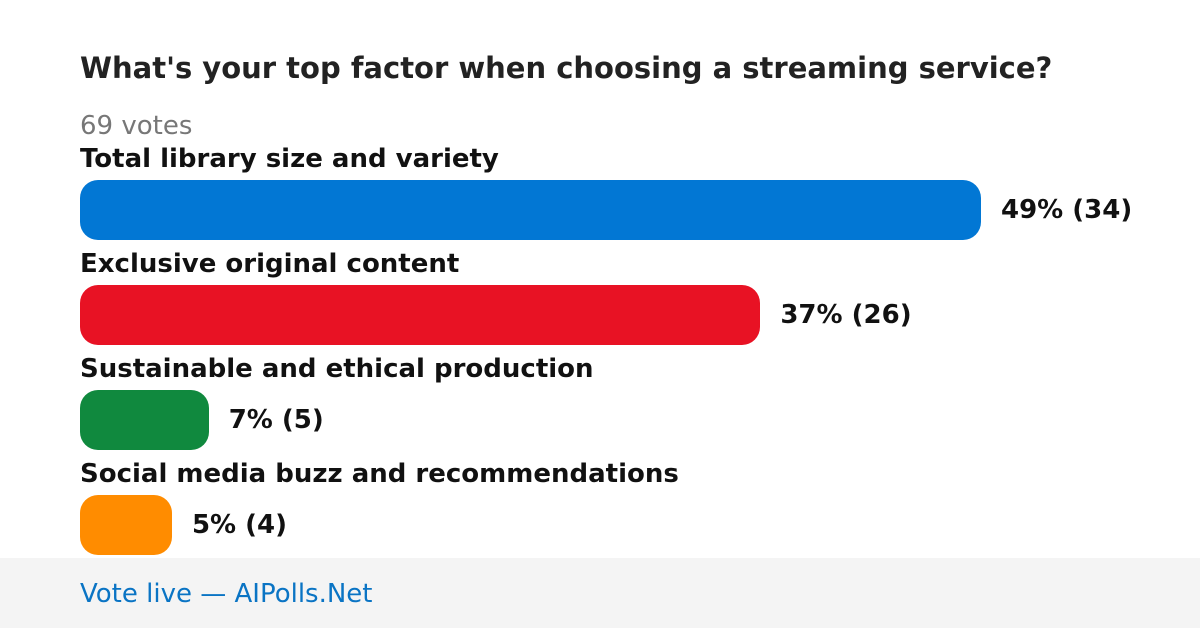 This screenshot has width=1200, height=630. I want to click on footer-bar: Vote live — AIPolls.Net, so click(600, 593).